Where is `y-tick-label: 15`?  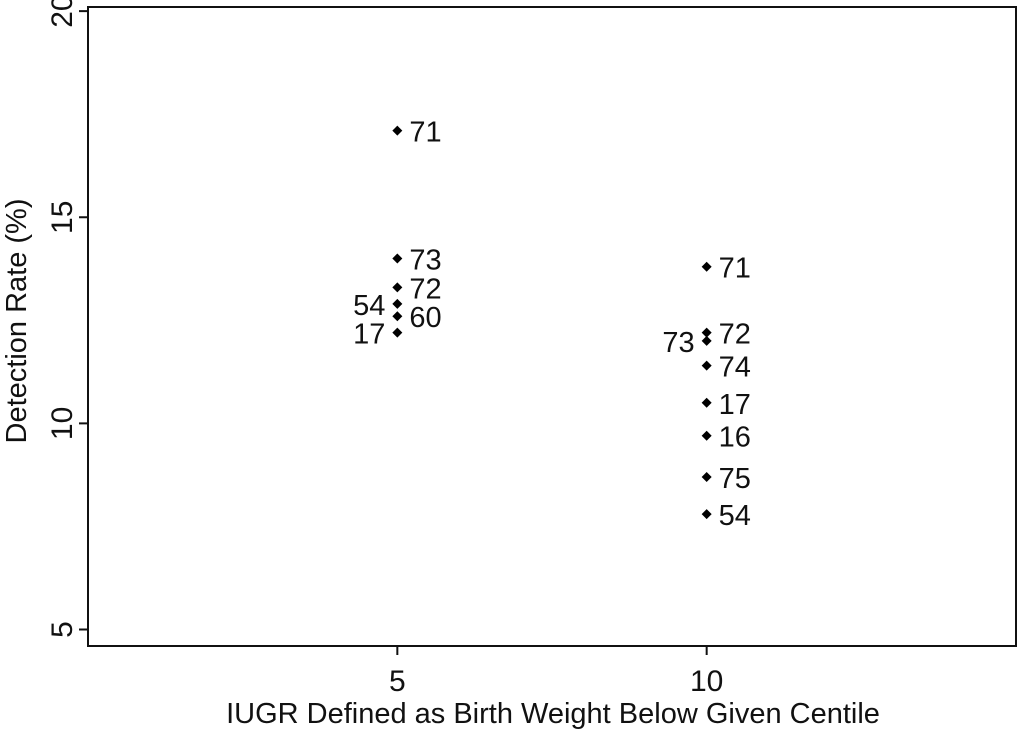
y-tick-label: 15 is located at coordinates (62, 217).